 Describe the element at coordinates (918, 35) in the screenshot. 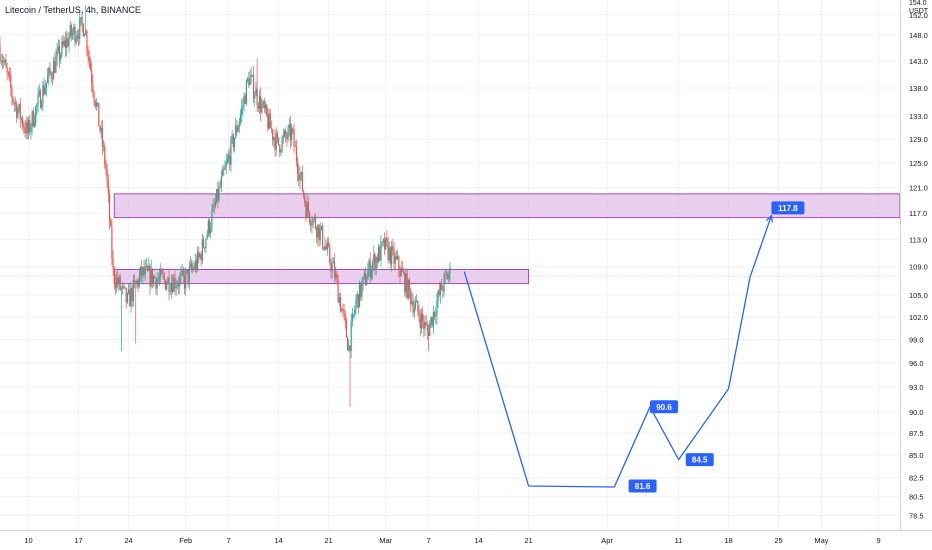

I see `y-tick-label: 148.0` at that location.